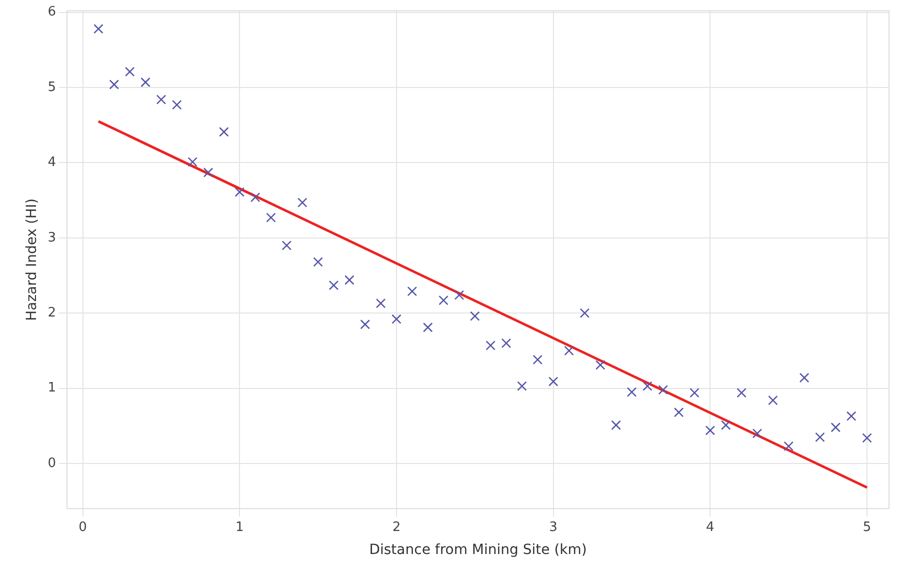 This screenshot has height=571, width=909. I want to click on y-tick-label: 1, so click(52, 388).